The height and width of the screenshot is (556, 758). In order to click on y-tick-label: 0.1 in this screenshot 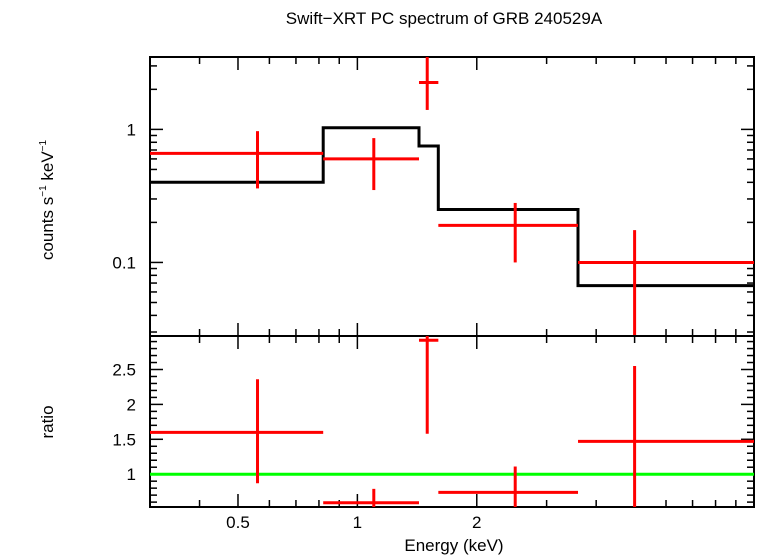, I will do `click(124, 262)`.